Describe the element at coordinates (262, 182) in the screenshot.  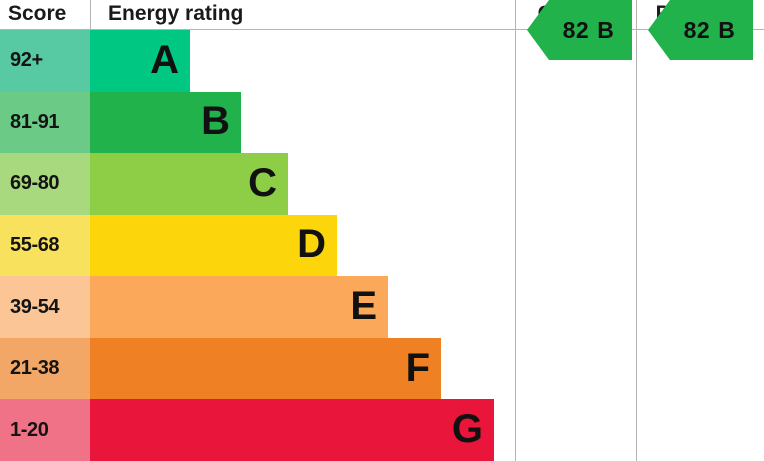
I see `rating-bar-letter: C` at that location.